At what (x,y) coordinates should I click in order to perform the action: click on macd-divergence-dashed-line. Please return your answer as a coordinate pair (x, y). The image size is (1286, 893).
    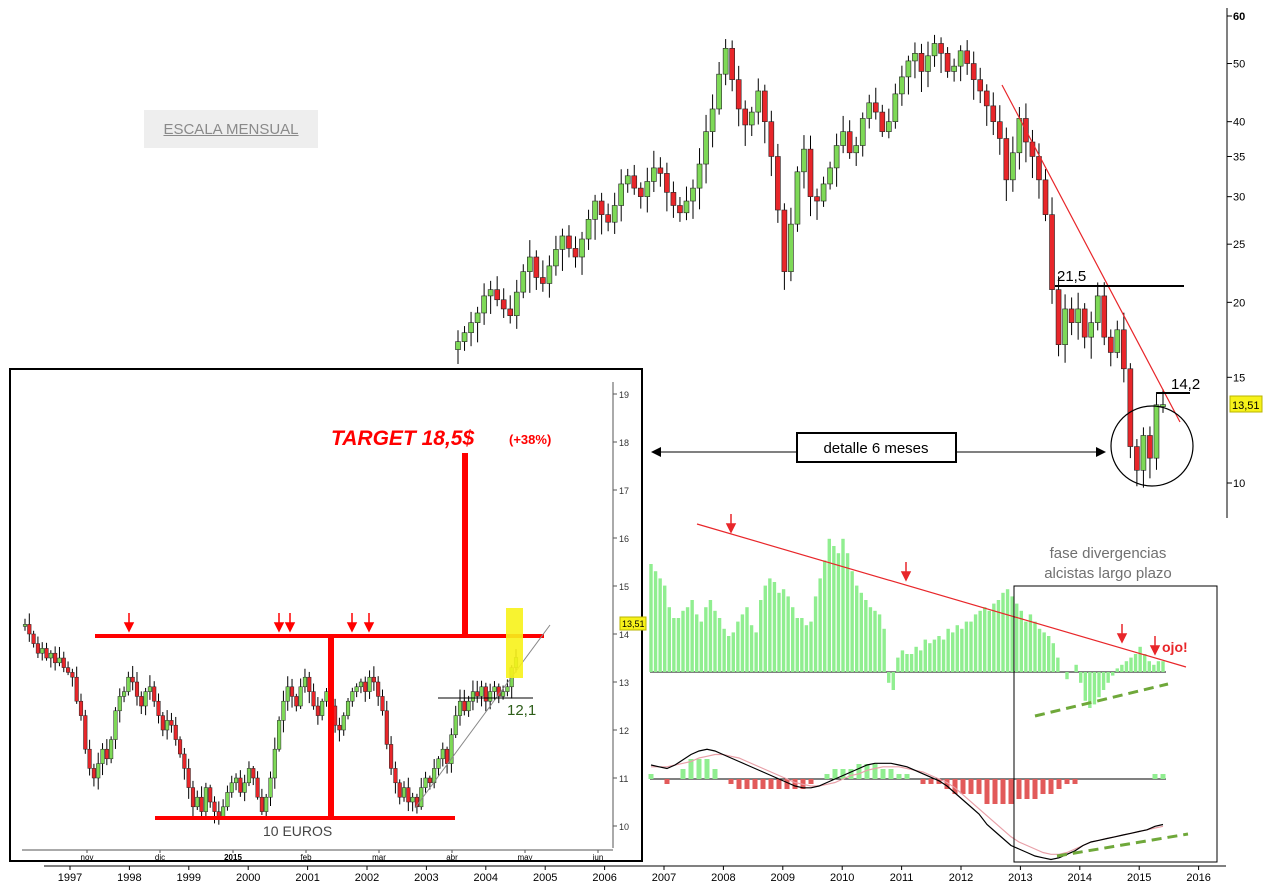
    Looking at the image, I should click on (1122, 845).